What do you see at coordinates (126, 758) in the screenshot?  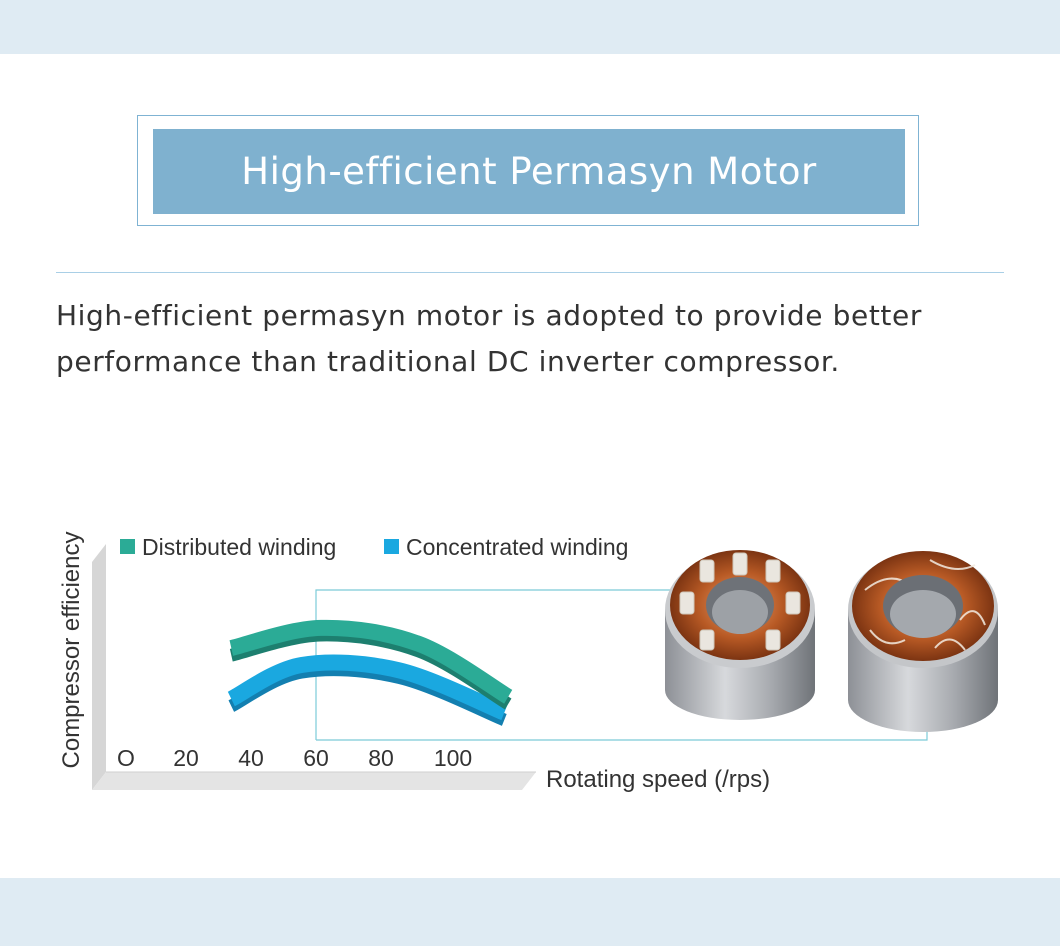 I see `x-tick-label: O` at bounding box center [126, 758].